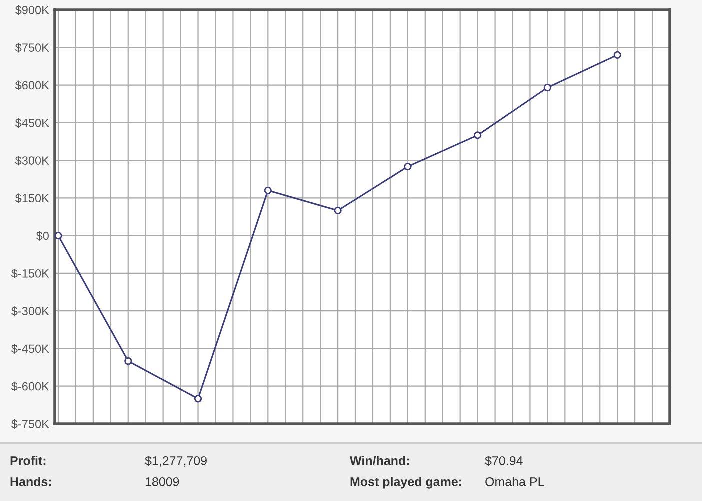  I want to click on y-tick-label: $600K, so click(32, 85).